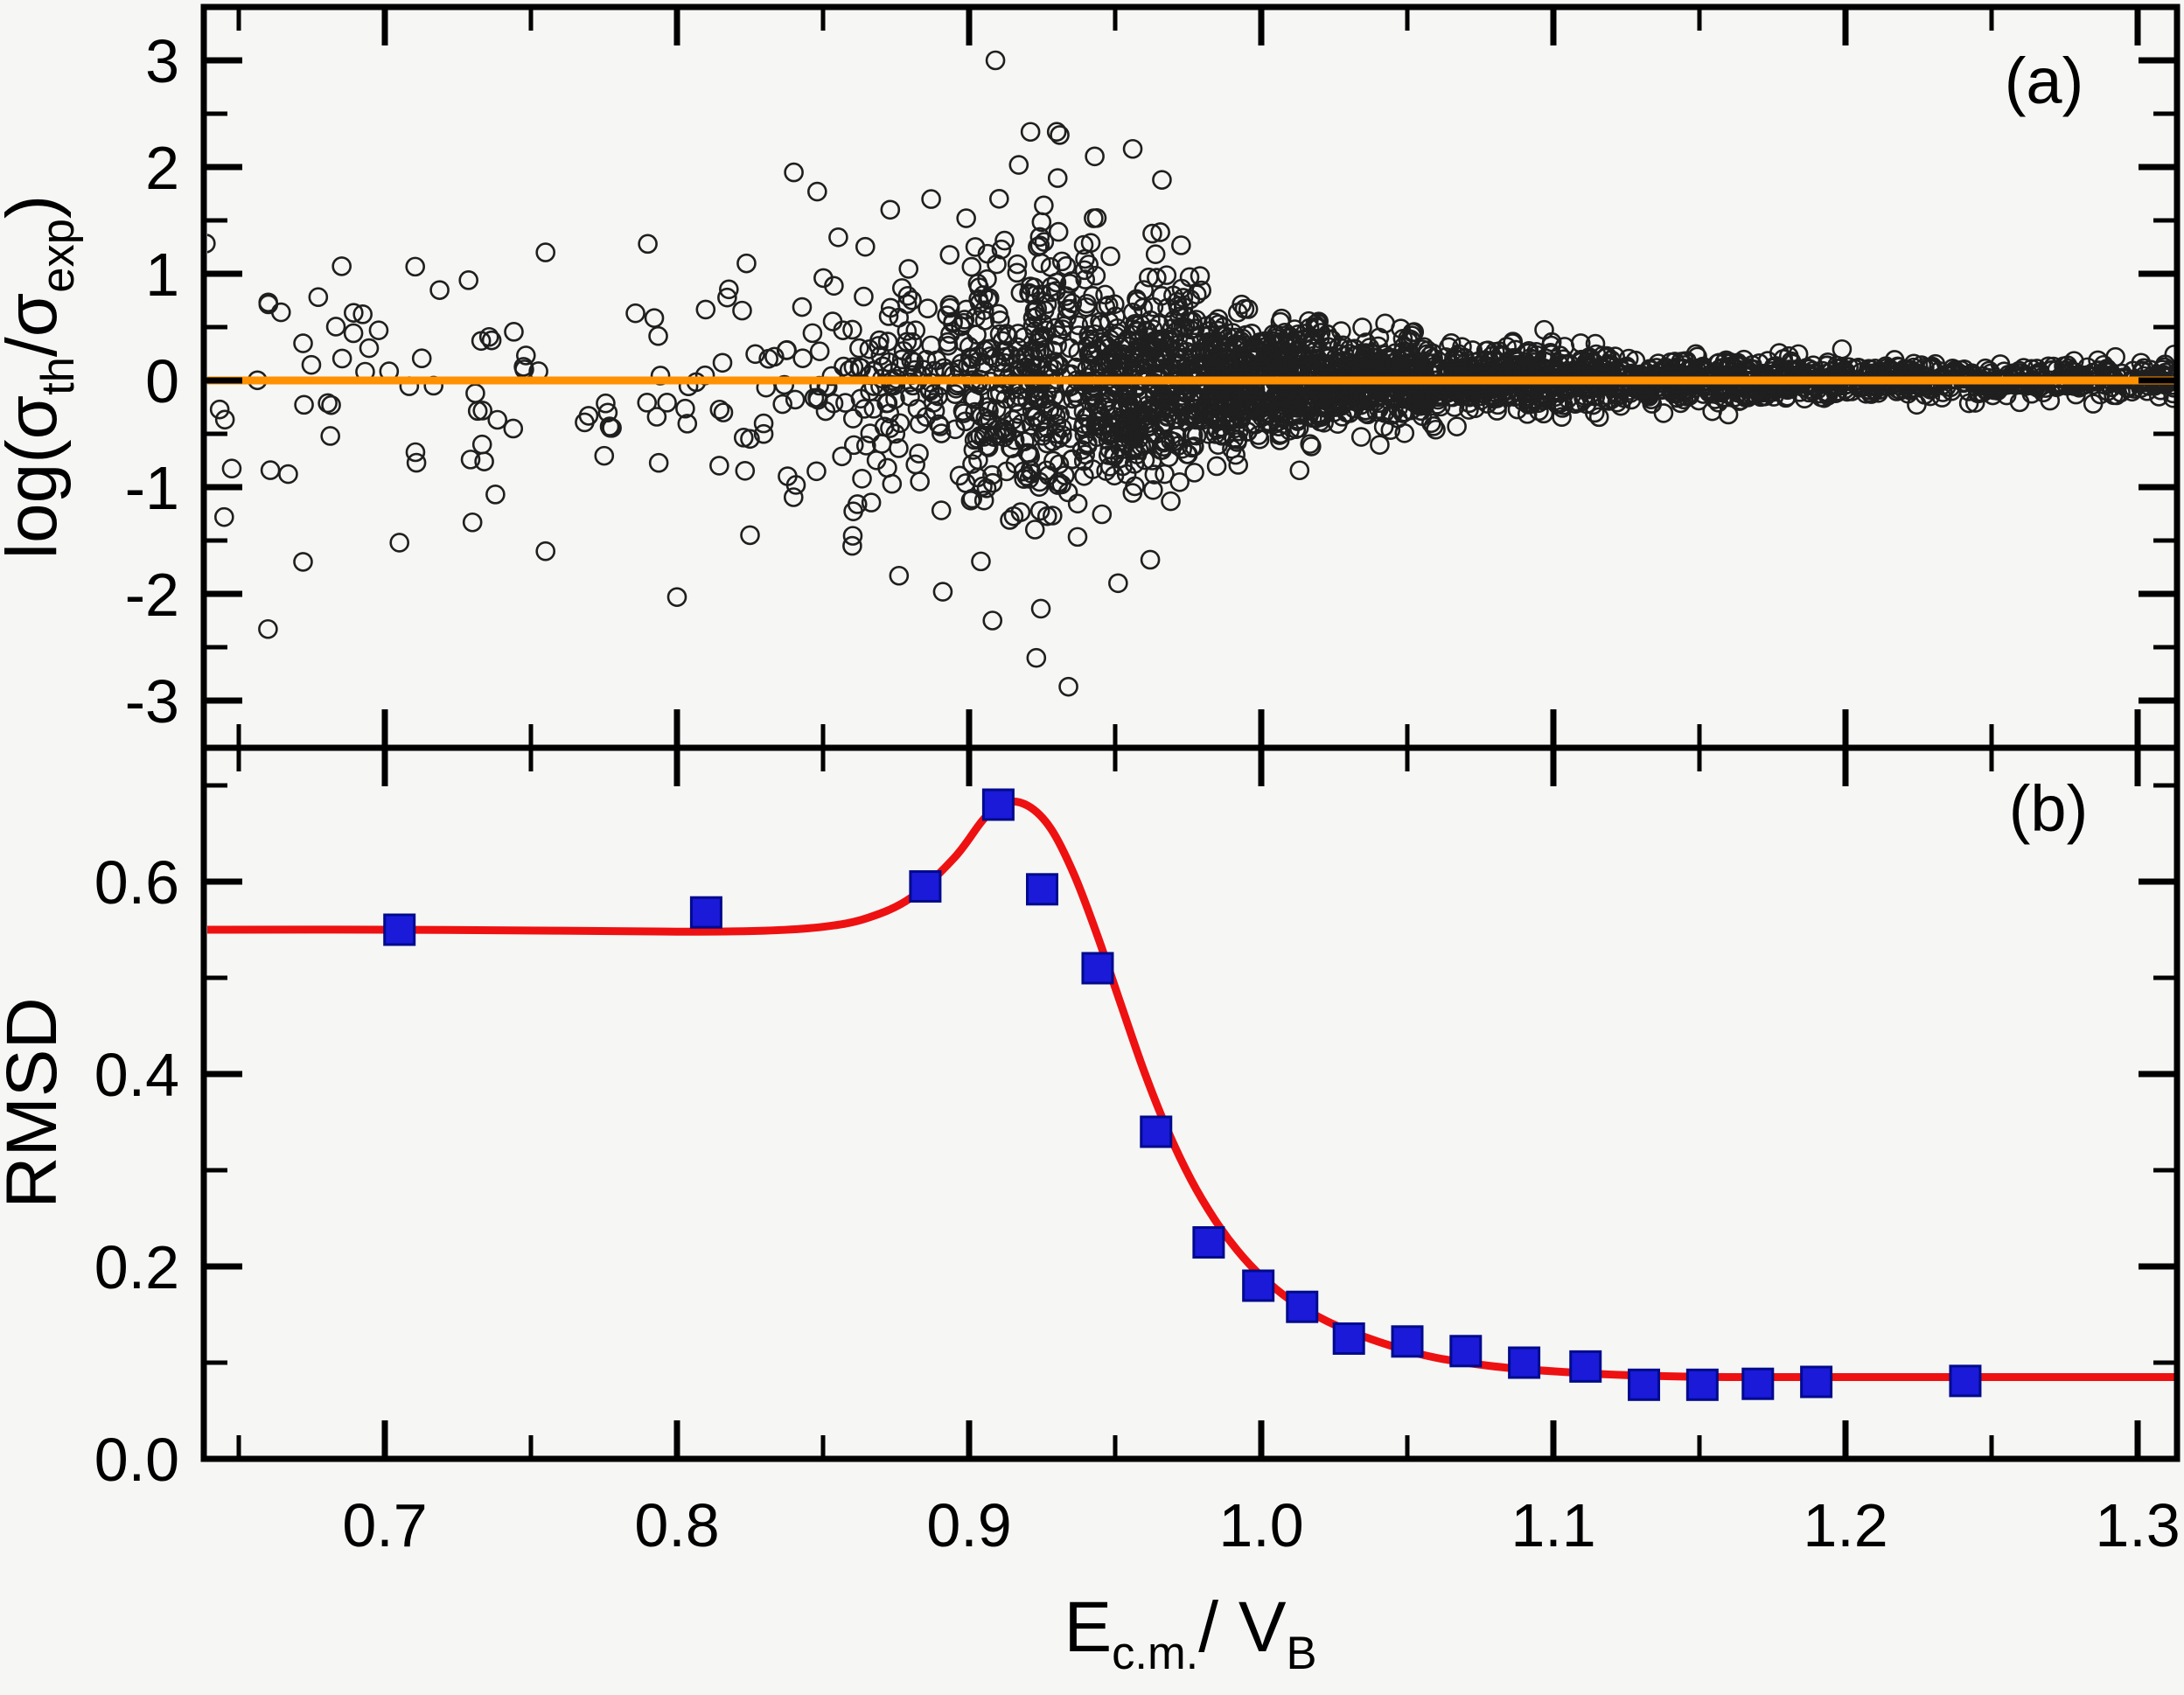 The image size is (2184, 1695). I want to click on x-tick-label: 1.3, so click(2137, 1525).